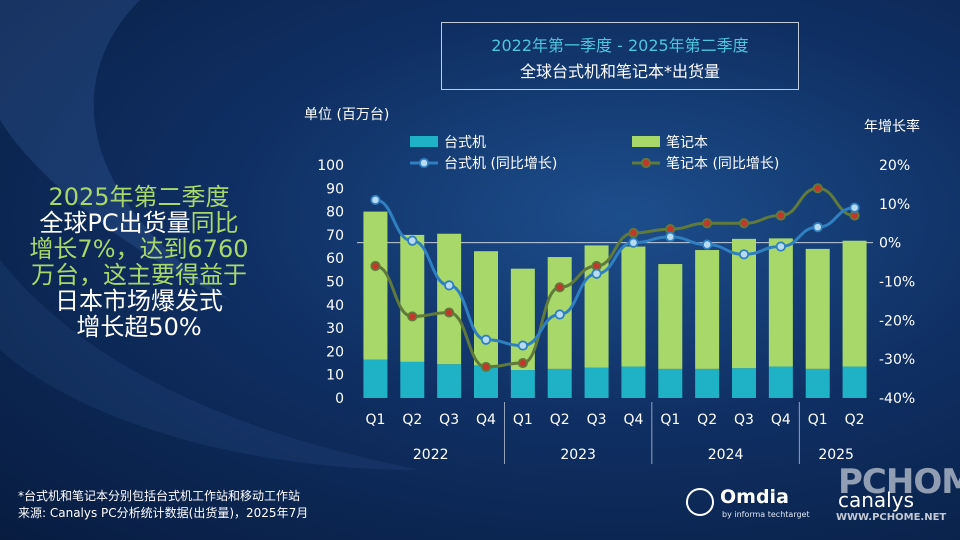 The width and height of the screenshot is (960, 540). I want to click on legend-swatch-desktop, so click(424, 141).